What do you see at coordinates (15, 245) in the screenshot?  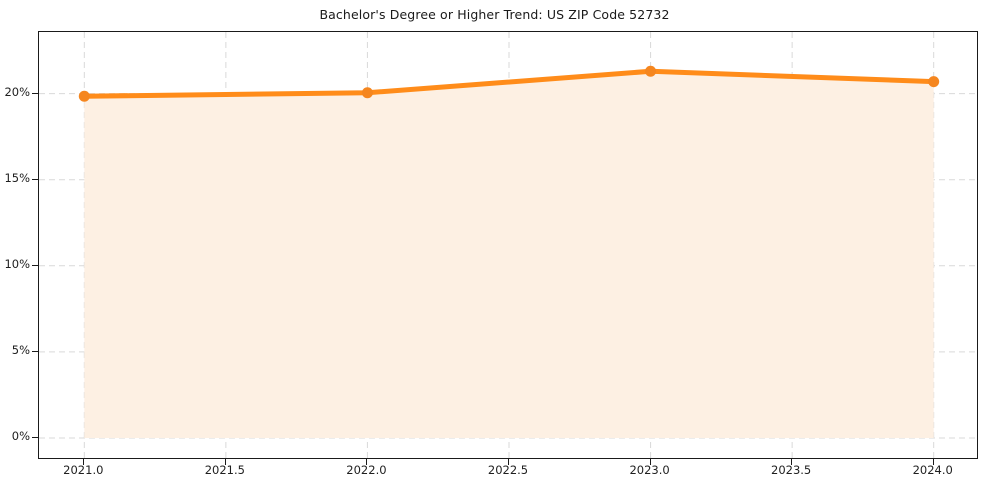 I see `y-axis-tick-labels: 0% 5% 10% 15% 20%` at bounding box center [15, 245].